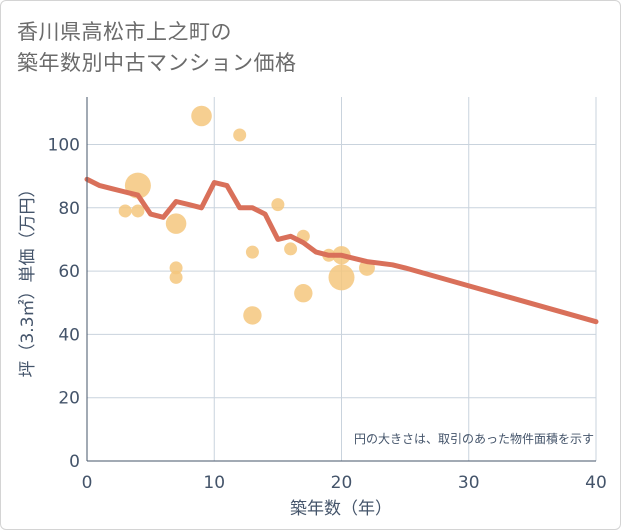 This screenshot has width=621, height=530. What do you see at coordinates (64, 303) in the screenshot?
I see `y-tick-labels: 0 20 40 60 80 100` at bounding box center [64, 303].